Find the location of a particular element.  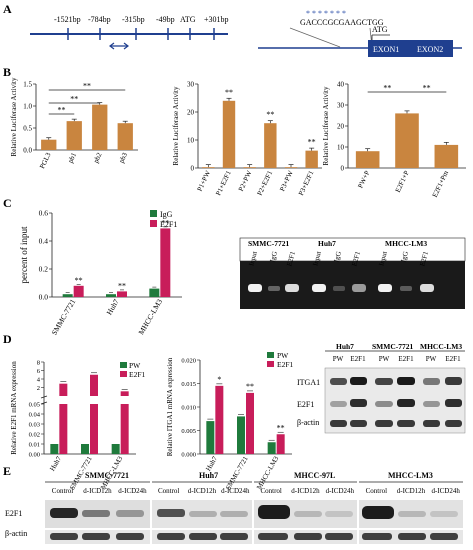

b-xtick-0-1: pb1 is located at coordinates (72, 157).